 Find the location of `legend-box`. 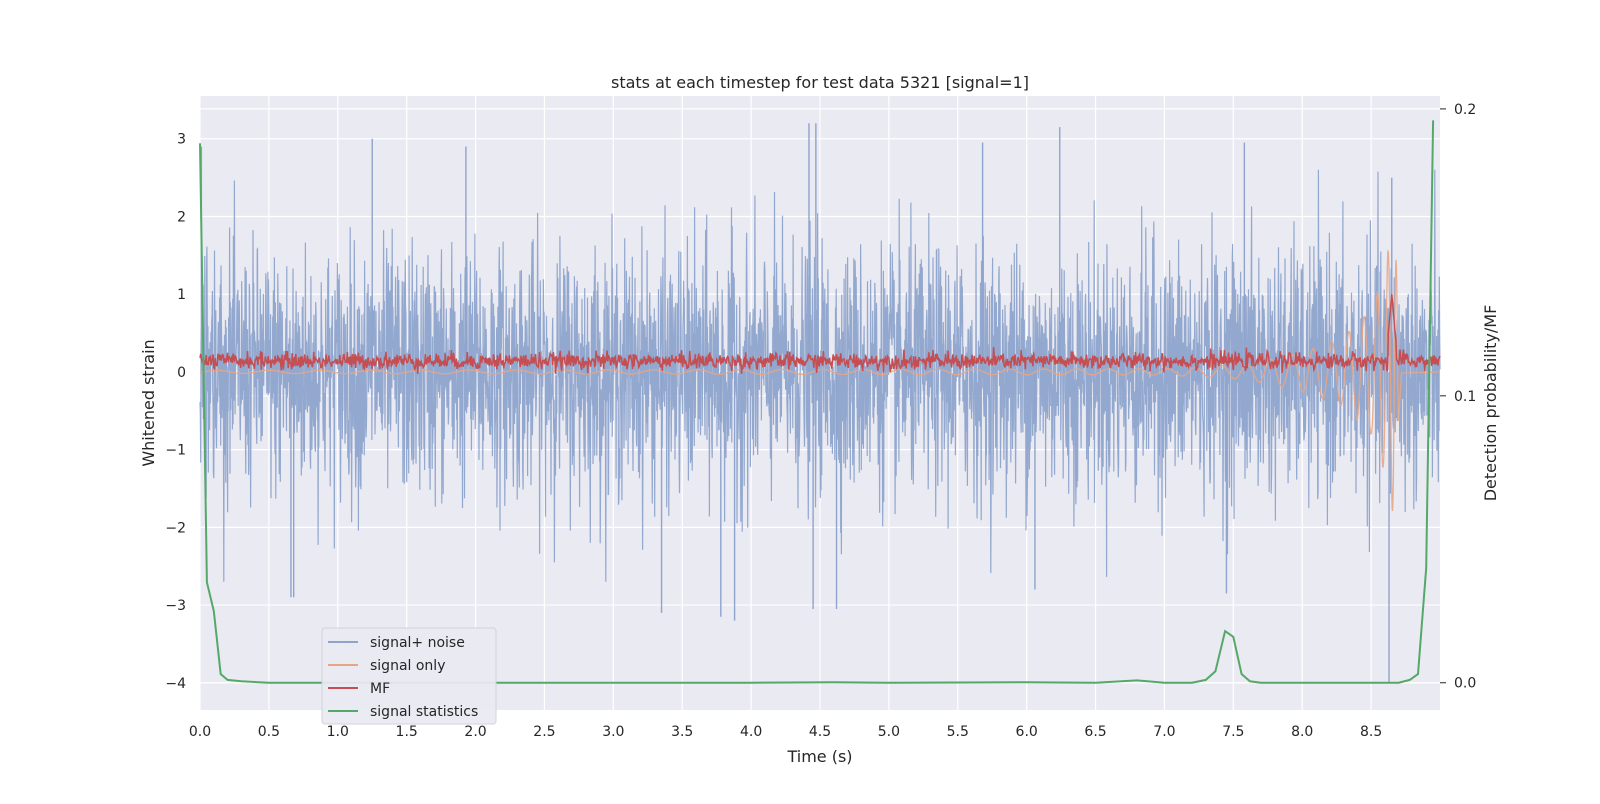

legend-box is located at coordinates (409, 676).